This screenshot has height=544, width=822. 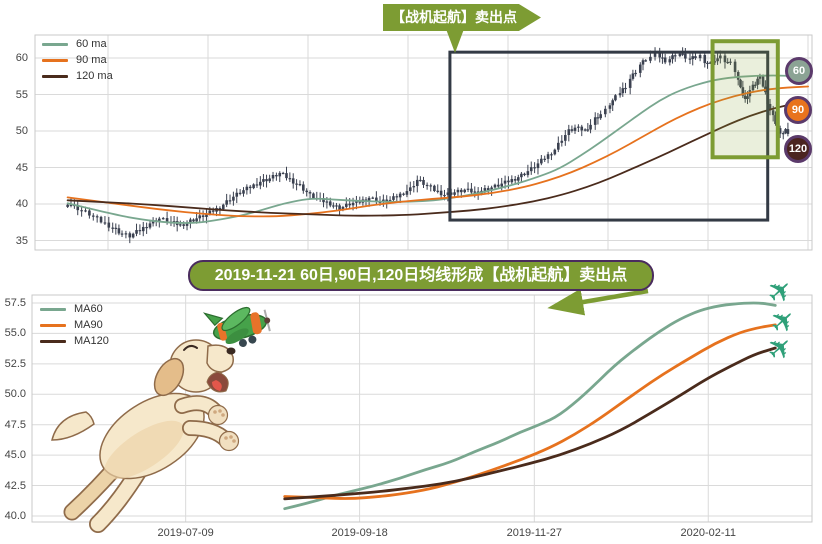 I want to click on y-tick-label: 50, so click(x=21, y=131).